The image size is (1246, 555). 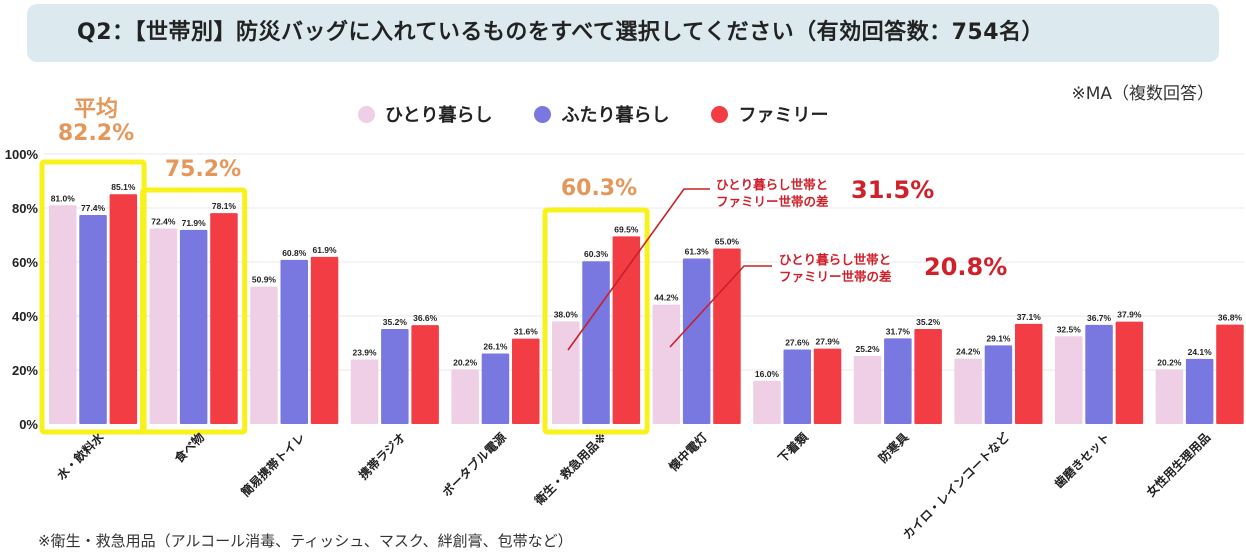 I want to click on y-tick-label: 100%, so click(x=22, y=154).